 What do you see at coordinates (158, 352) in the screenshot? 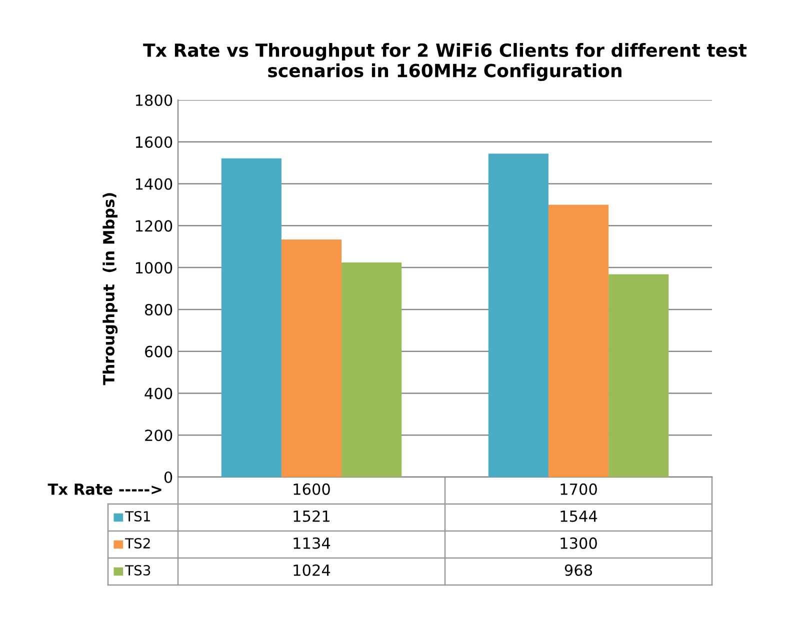
I see `y-tick-label: 600` at bounding box center [158, 352].